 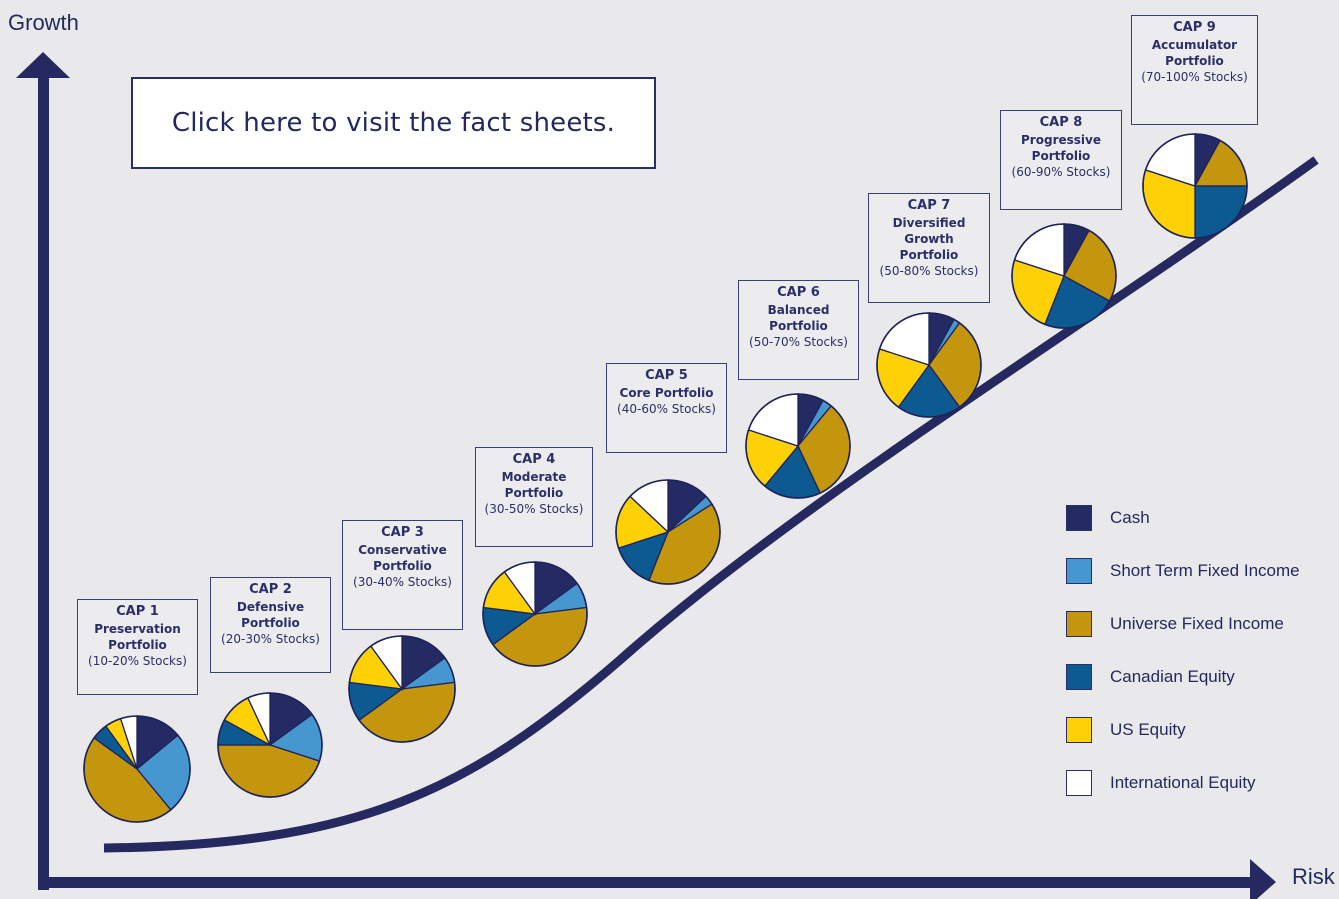 I want to click on portfolio-stock-range: (40-60% Stocks), so click(x=666, y=408).